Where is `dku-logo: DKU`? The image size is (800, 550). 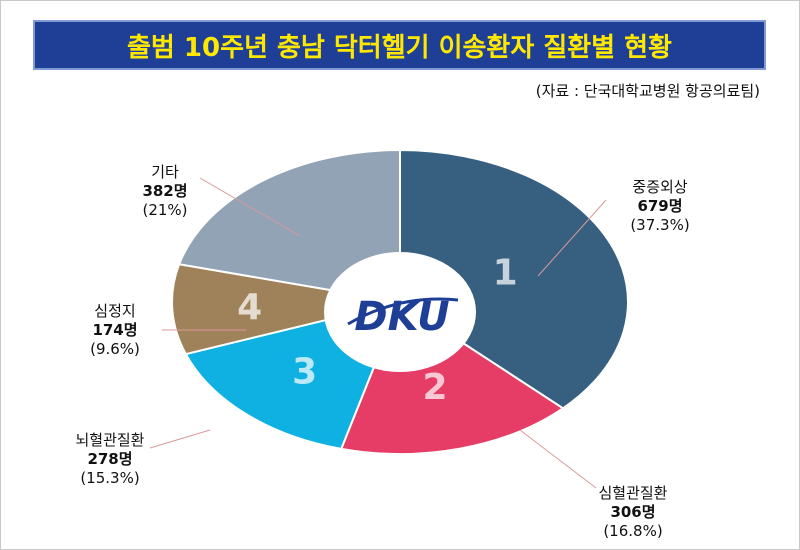
dku-logo: DKU is located at coordinates (401, 317).